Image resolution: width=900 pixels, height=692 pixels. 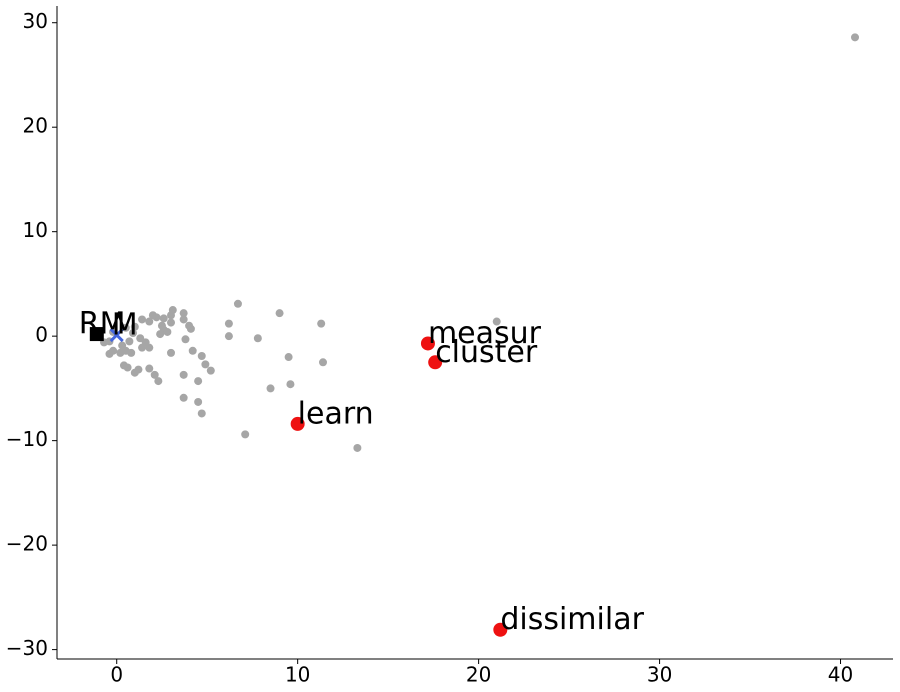 I want to click on point-label: cluster, so click(x=486, y=352).